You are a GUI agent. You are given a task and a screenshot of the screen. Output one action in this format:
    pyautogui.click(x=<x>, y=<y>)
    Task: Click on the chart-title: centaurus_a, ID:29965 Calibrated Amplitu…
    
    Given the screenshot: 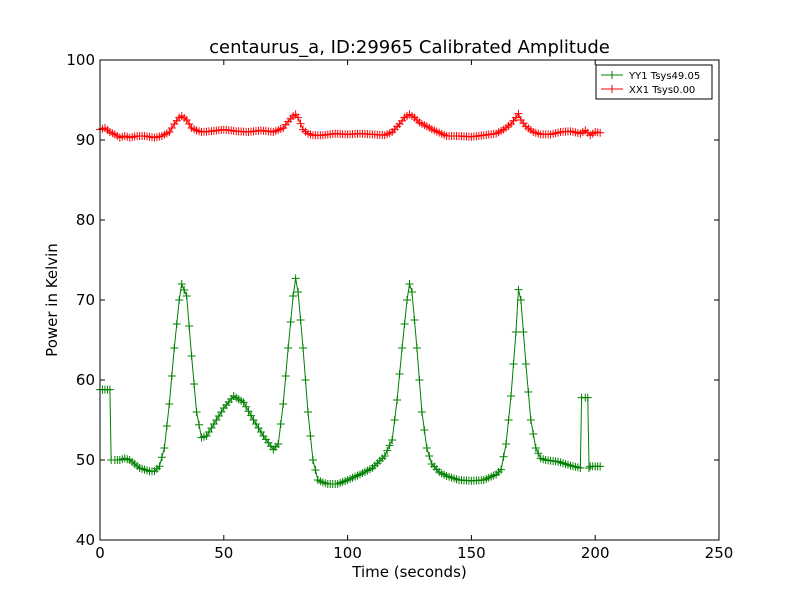 What is the action you would take?
    pyautogui.click(x=409, y=47)
    